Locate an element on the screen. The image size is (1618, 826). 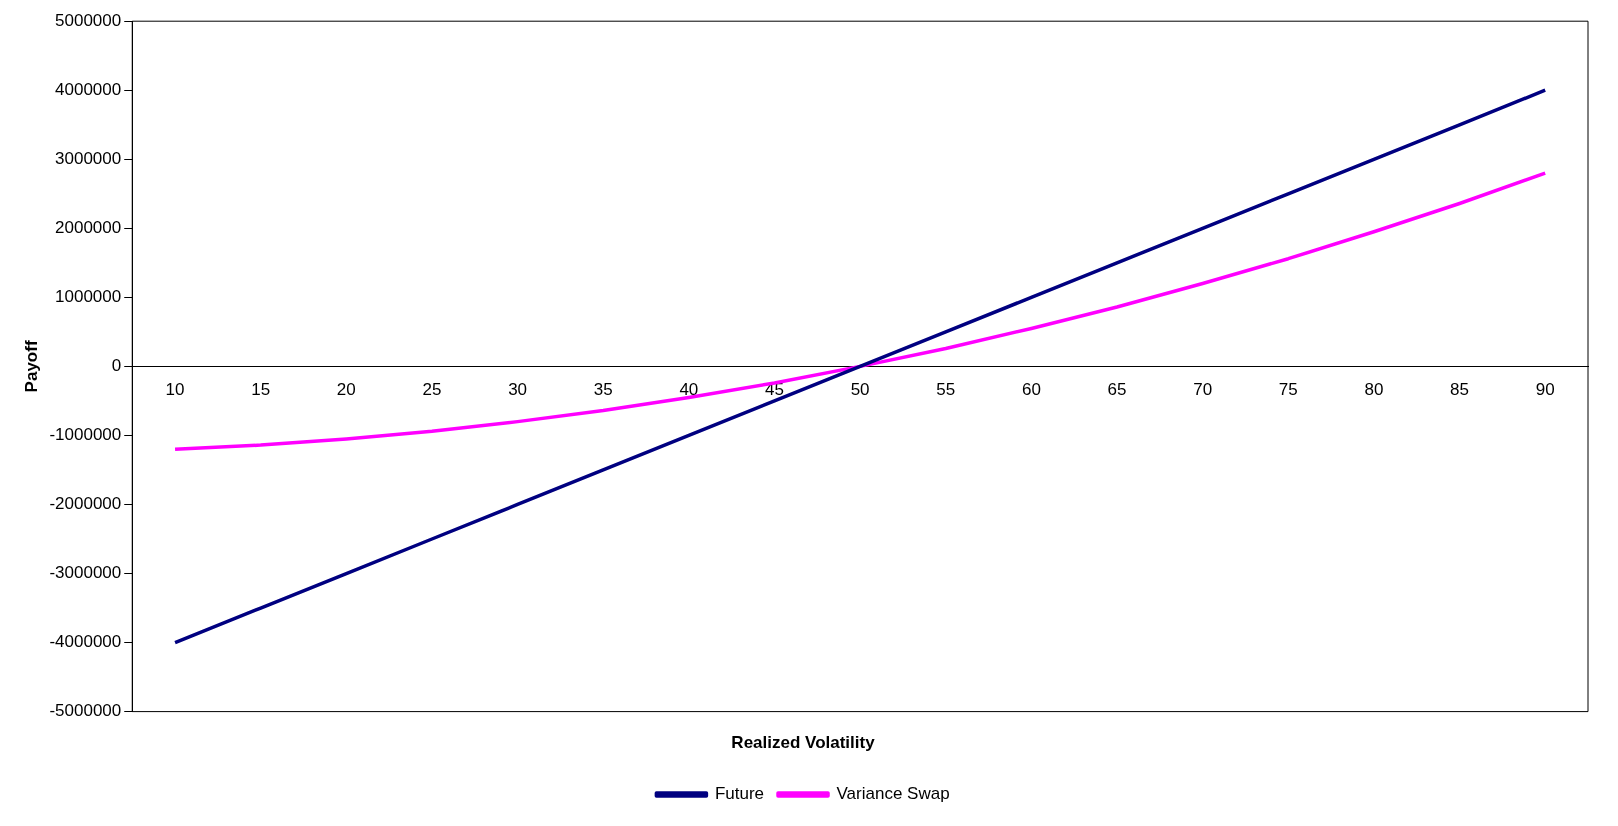
x-tick-label: 60 is located at coordinates (1031, 390).